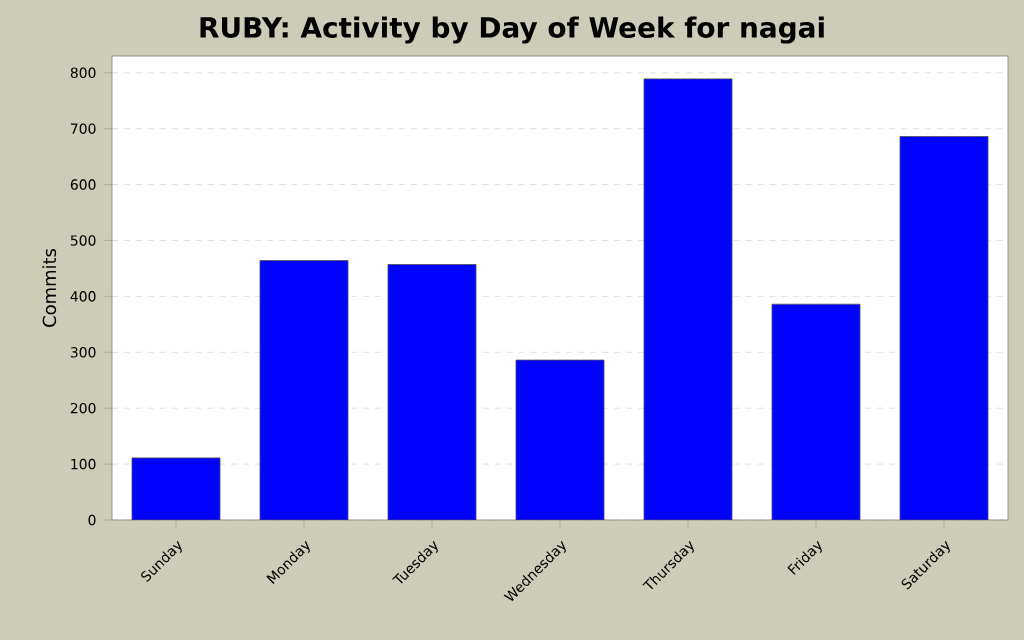 The image size is (1024, 640). I want to click on y-axis-title: Commits, so click(49, 287).